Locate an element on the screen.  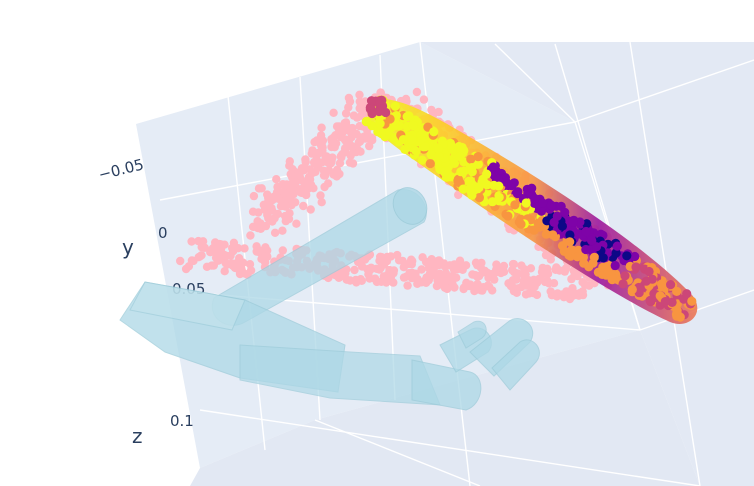
forearm-end is located at coordinates (410, 206).